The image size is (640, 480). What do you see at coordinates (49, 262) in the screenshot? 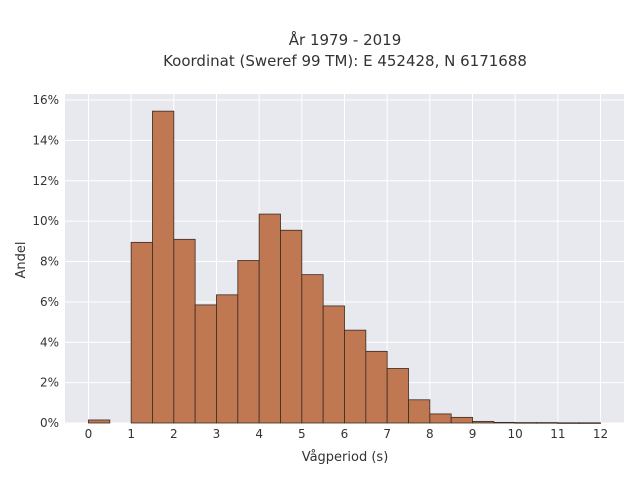
I see `y-tick-label: 8%` at bounding box center [49, 262].